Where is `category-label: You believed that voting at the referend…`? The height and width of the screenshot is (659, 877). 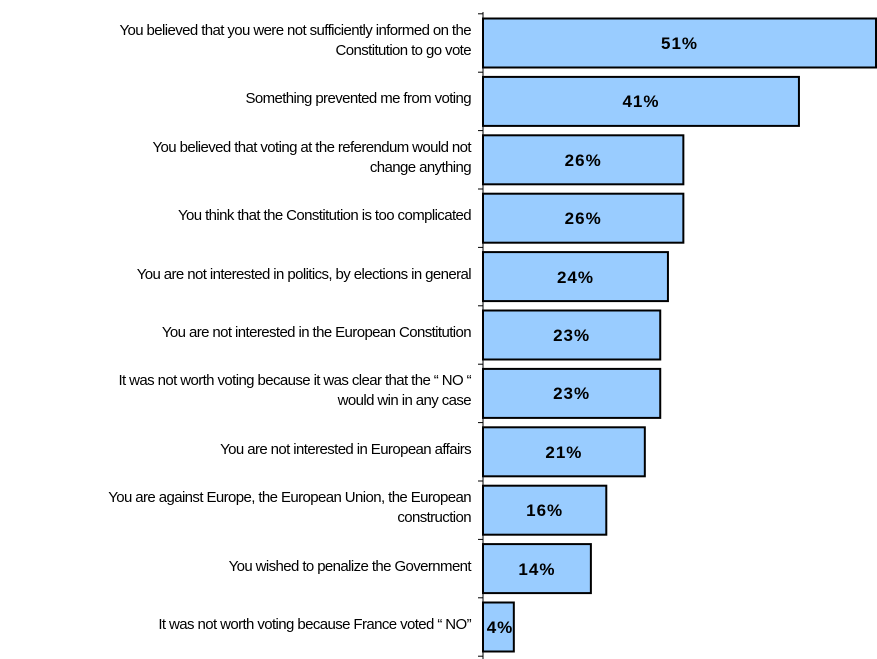
category-label: You believed that voting at the referend… is located at coordinates (312, 157).